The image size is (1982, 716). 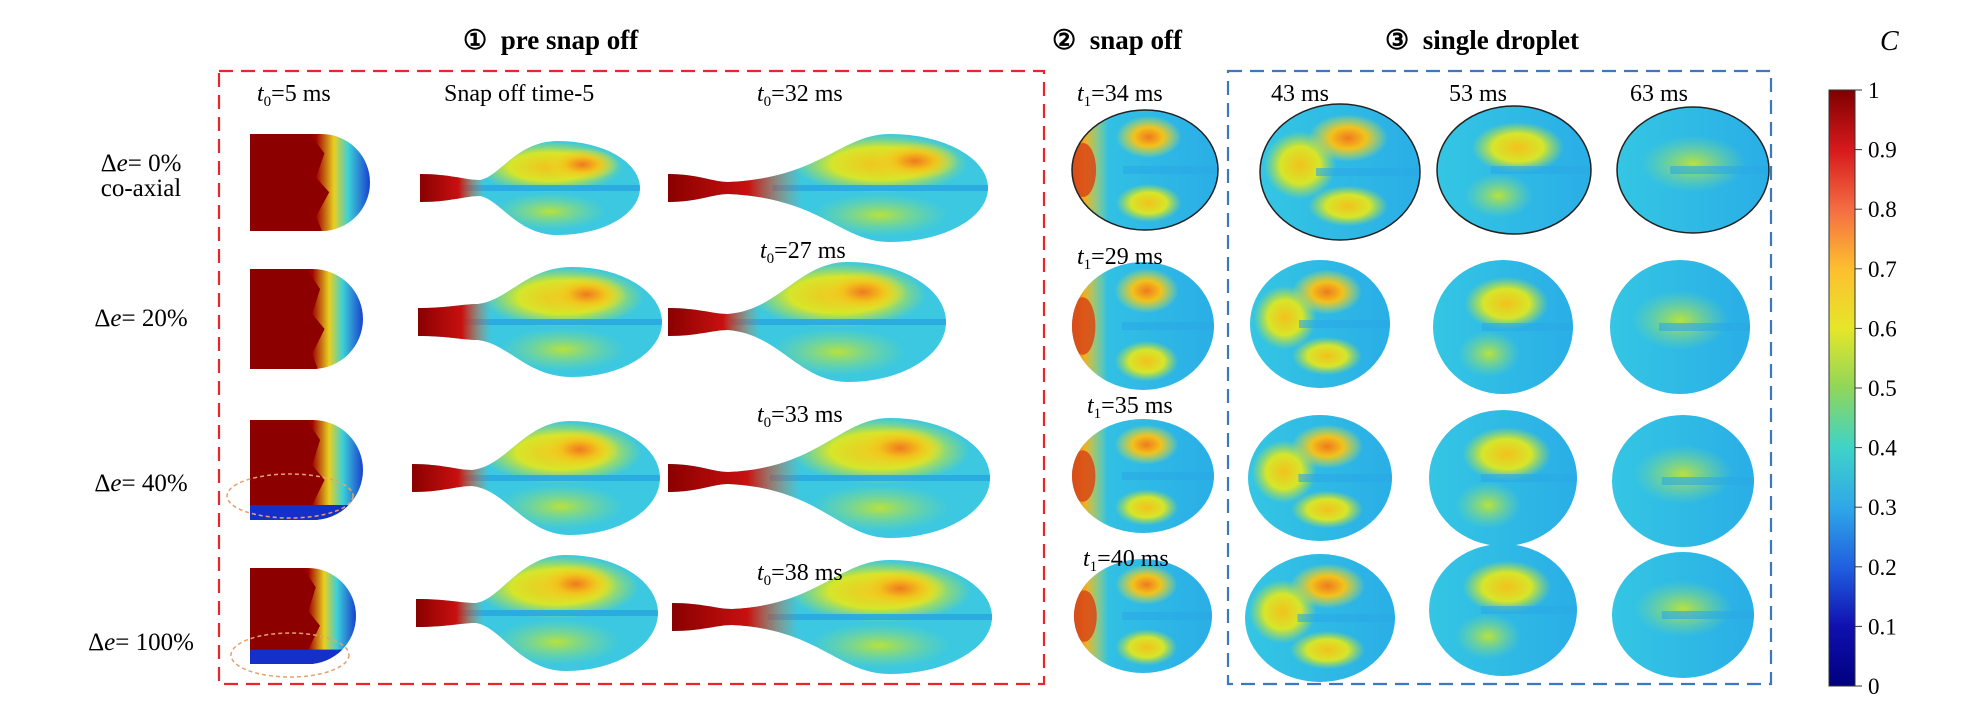 I want to click on label-t0-38ms: t0=38 ms, so click(x=800, y=574).